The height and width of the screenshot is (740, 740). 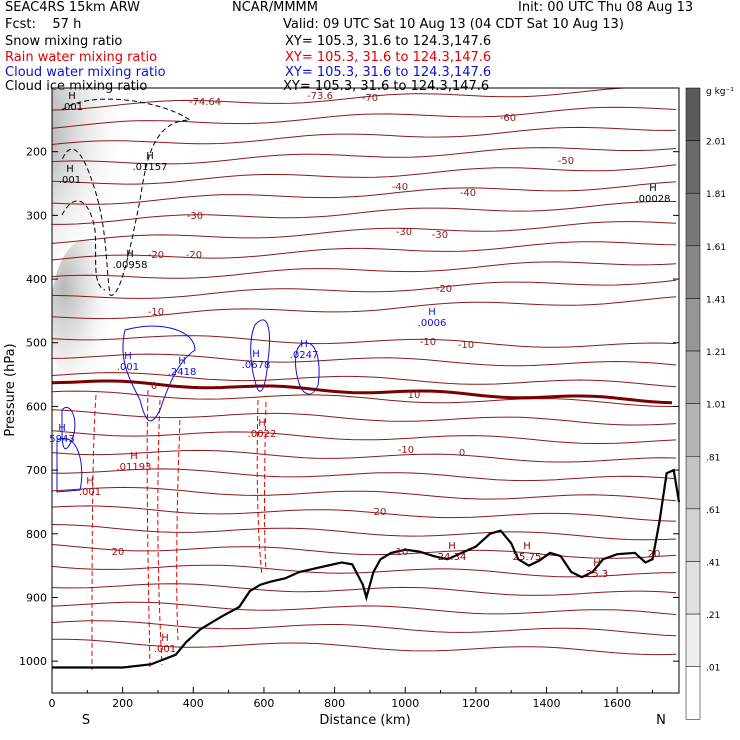 I want to click on field-name-rain: Rain water mixing ratio, so click(x=81, y=57).